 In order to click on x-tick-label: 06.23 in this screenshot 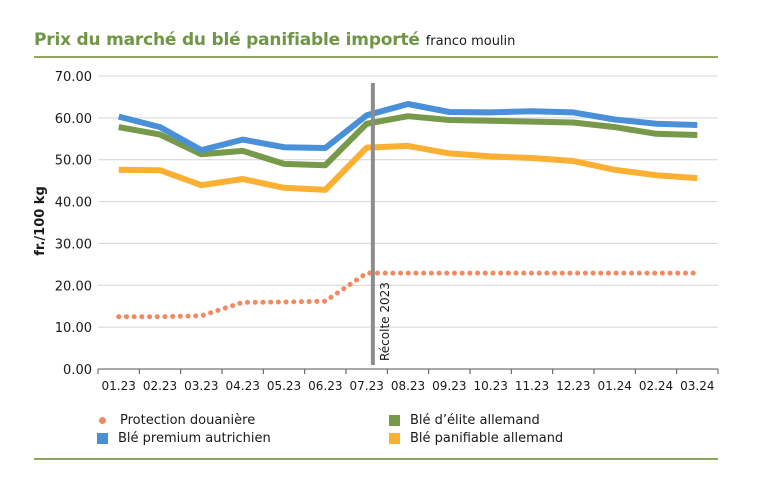, I will do `click(325, 386)`.